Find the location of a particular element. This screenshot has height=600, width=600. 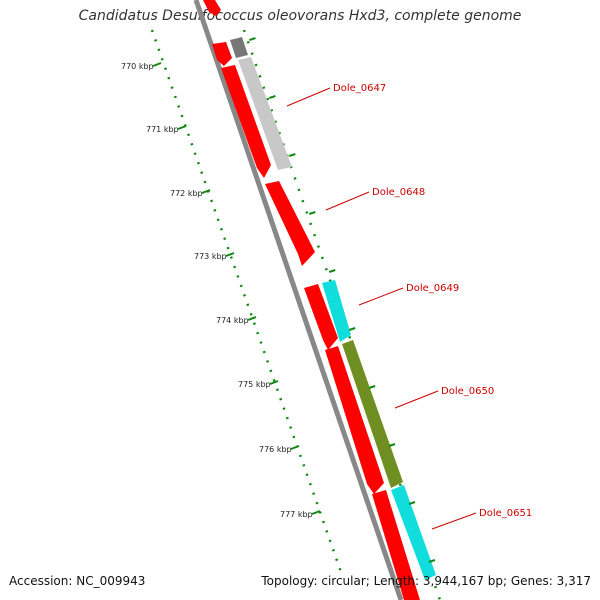

kbp-label: 773 kbp is located at coordinates (210, 256).